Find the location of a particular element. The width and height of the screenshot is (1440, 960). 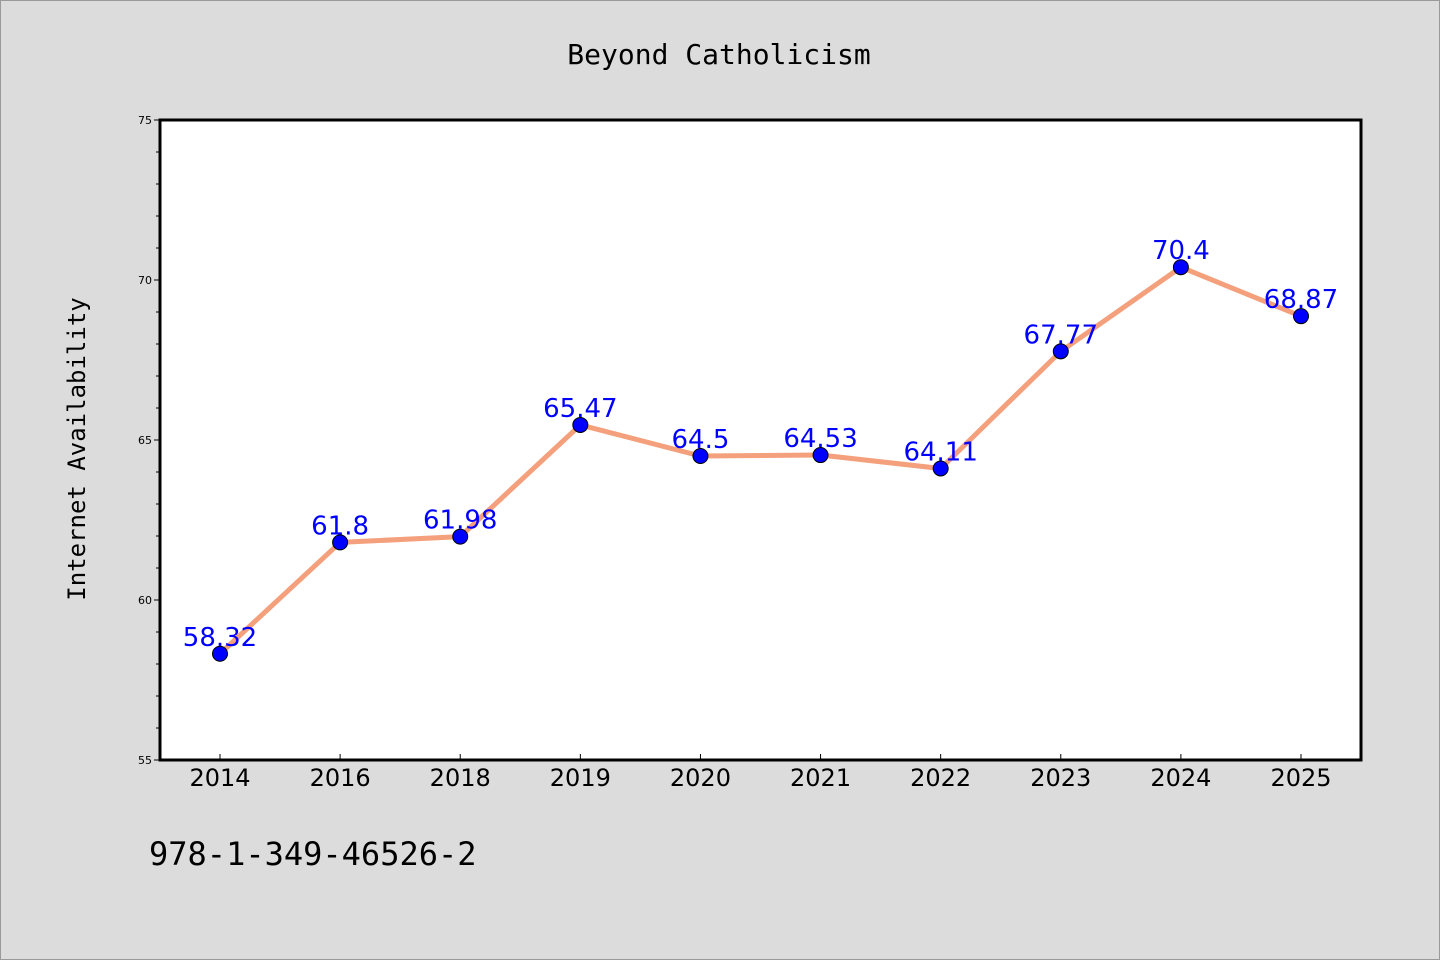

data-label: 61.8 is located at coordinates (340, 526).